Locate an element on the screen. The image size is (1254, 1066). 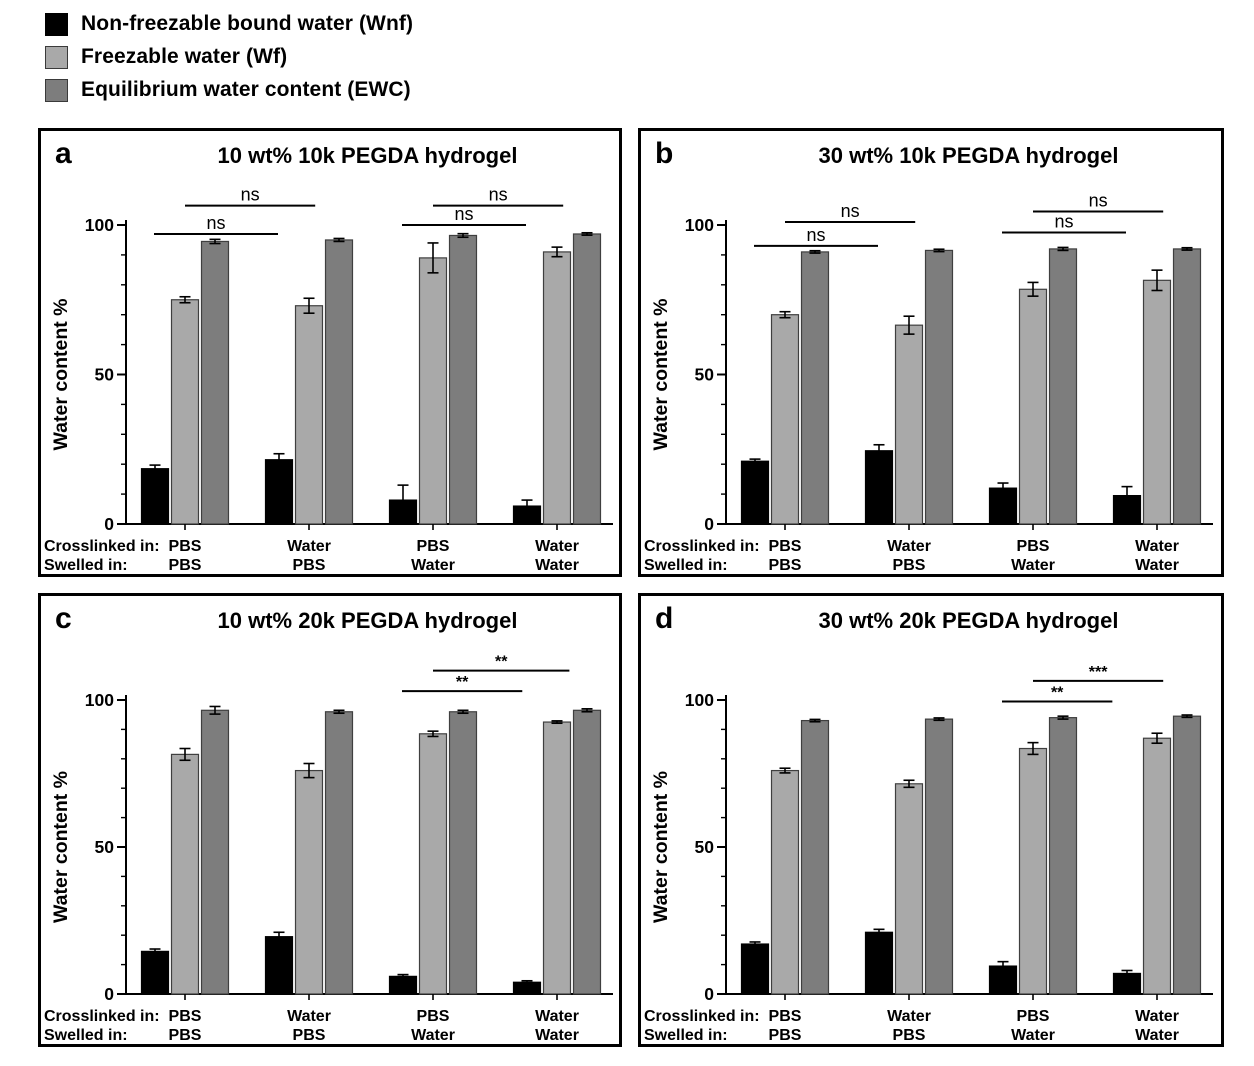
legend-label-wnf: Non-freezable bound water (Wnf) is located at coordinates (247, 23).